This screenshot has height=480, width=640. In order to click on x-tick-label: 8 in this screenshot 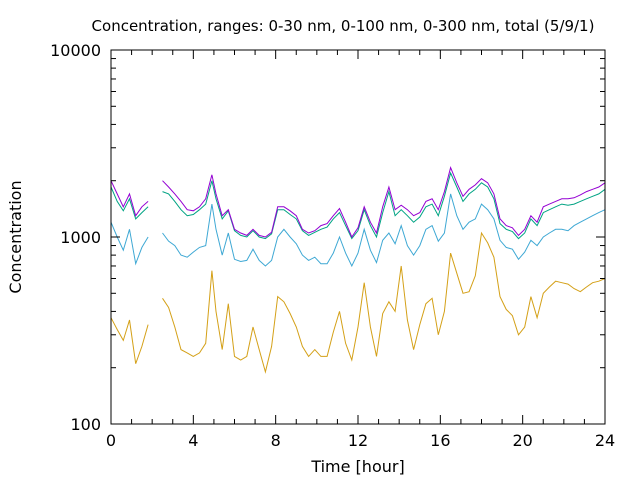, I will do `click(276, 440)`.